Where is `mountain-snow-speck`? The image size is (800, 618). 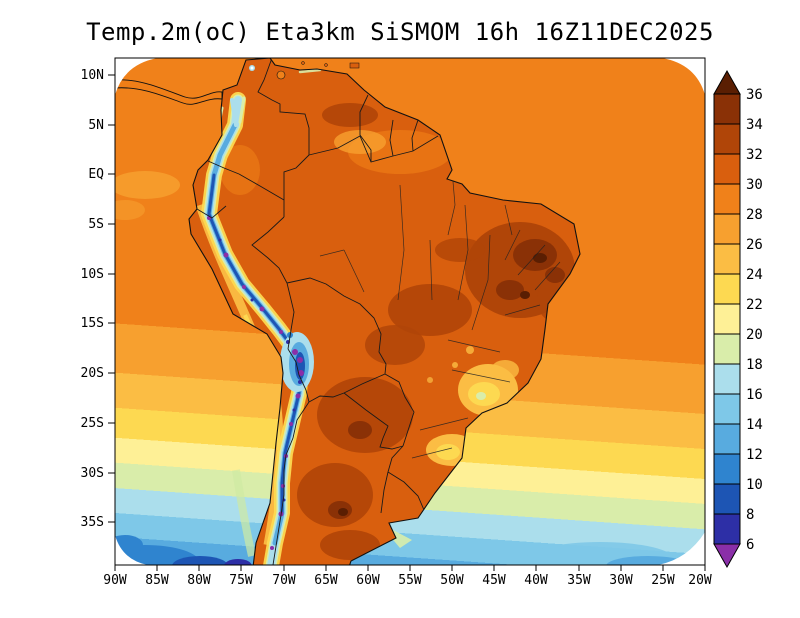 mountain-snow-speck is located at coordinates (252, 68).